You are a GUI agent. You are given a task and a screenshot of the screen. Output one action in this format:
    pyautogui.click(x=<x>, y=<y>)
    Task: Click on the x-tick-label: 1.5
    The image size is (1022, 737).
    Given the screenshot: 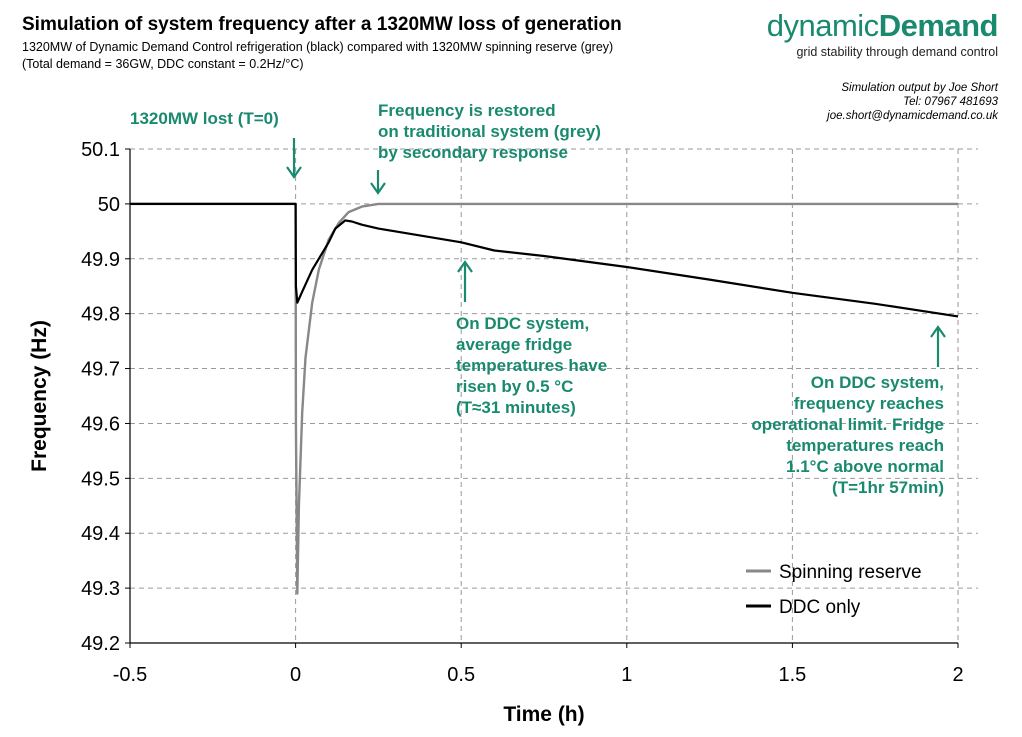 What is the action you would take?
    pyautogui.click(x=792, y=675)
    